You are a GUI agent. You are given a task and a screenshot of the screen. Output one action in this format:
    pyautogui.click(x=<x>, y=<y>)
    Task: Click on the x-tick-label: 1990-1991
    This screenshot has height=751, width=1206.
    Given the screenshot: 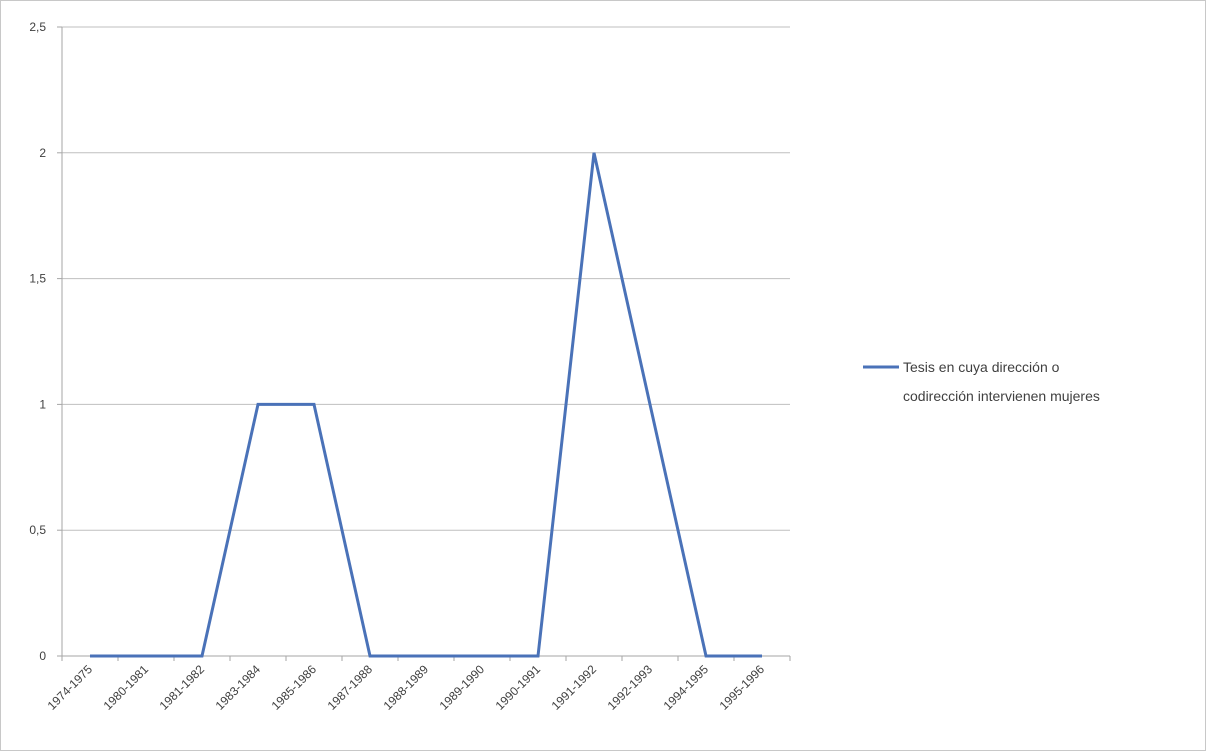 What is the action you would take?
    pyautogui.click(x=518, y=687)
    